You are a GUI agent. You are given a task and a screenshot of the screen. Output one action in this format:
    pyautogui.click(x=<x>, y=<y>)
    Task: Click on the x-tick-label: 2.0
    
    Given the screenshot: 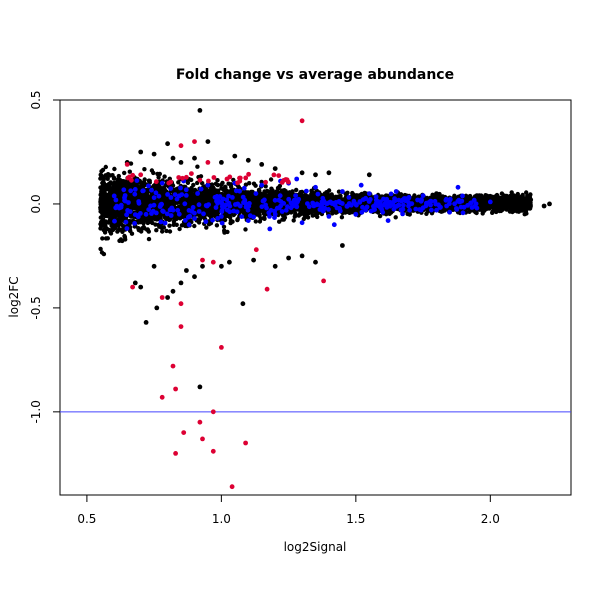 What is the action you would take?
    pyautogui.click(x=490, y=519)
    